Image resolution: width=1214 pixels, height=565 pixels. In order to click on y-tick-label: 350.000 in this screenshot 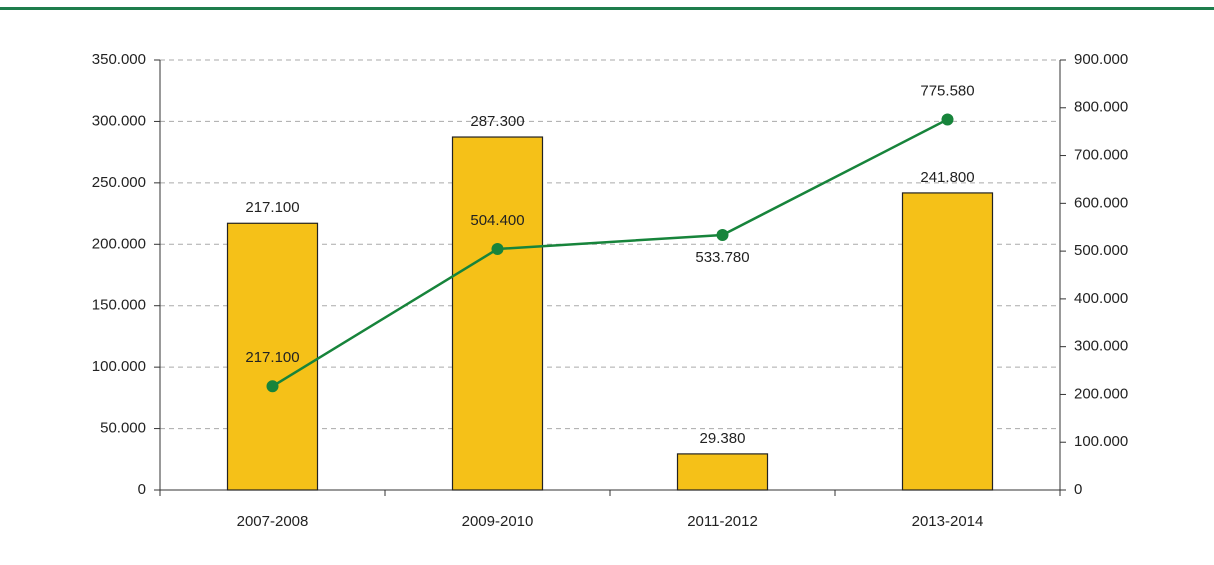, I will do `click(119, 59)`.